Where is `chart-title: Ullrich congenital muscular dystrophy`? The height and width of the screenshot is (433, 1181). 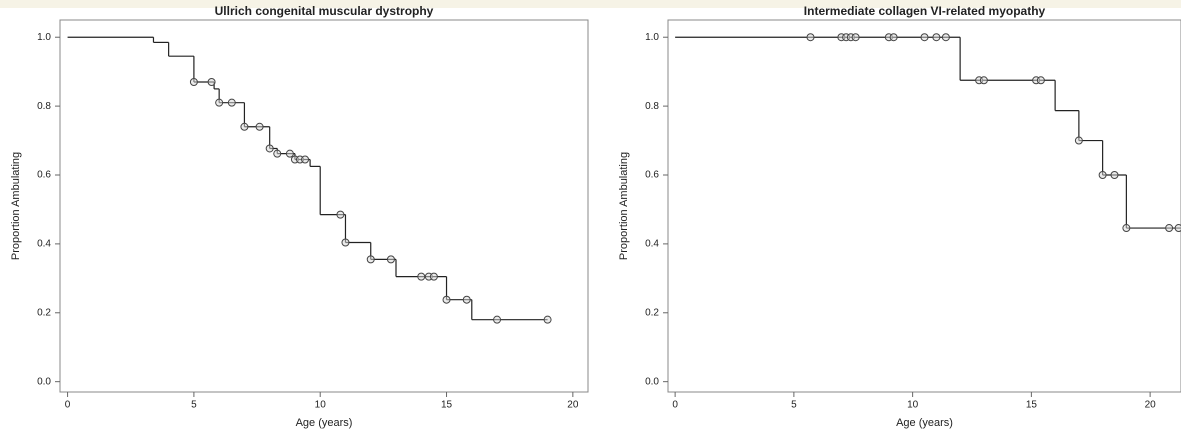
chart-title: Ullrich congenital muscular dystrophy is located at coordinates (324, 11).